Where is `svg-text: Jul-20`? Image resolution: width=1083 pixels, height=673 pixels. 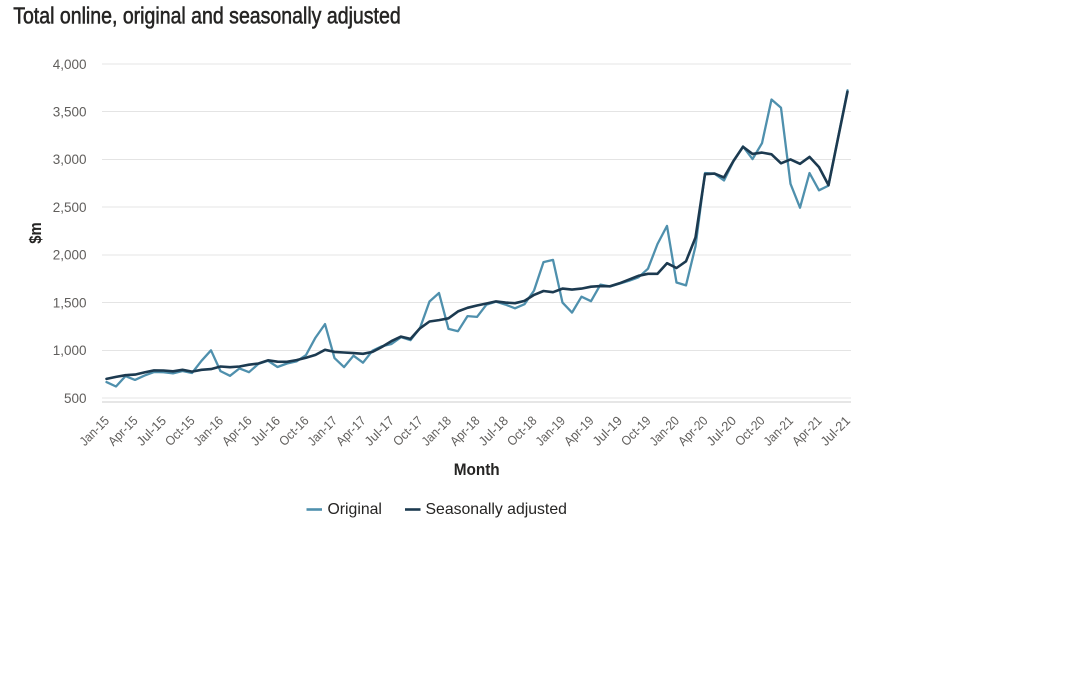
svg-text: Jul-20 is located at coordinates (721, 431).